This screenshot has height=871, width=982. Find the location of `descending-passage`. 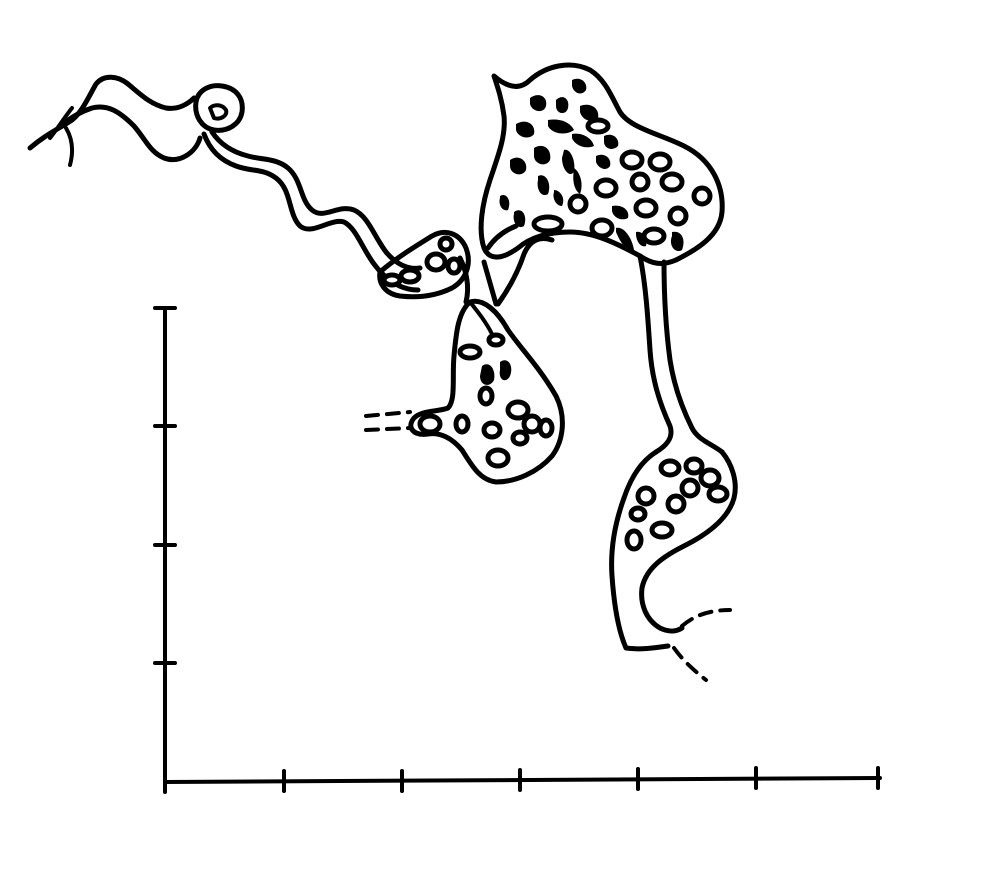

descending-passage is located at coordinates (681, 354).